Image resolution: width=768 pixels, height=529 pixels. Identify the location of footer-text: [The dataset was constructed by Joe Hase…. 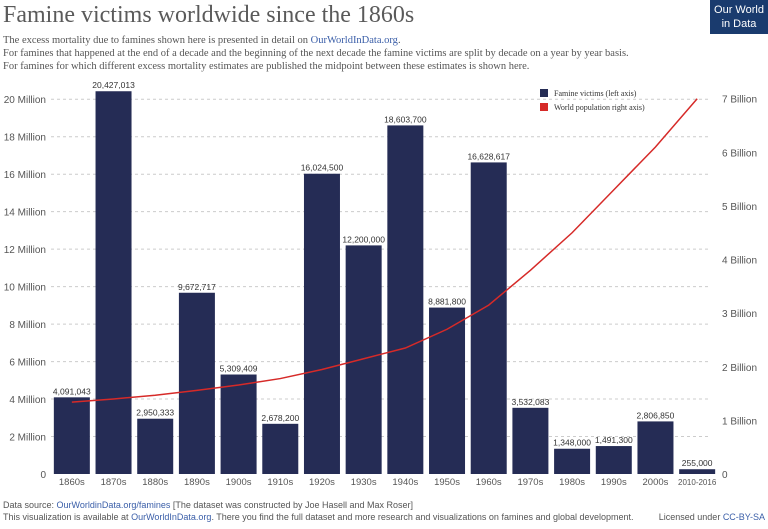
(291, 505).